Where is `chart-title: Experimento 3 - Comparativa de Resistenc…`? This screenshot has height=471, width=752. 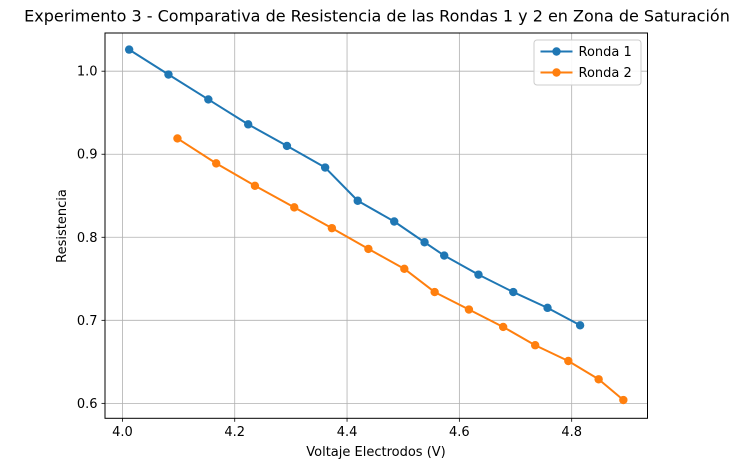 chart-title: Experimento 3 - Comparativa de Resistenc… is located at coordinates (377, 16).